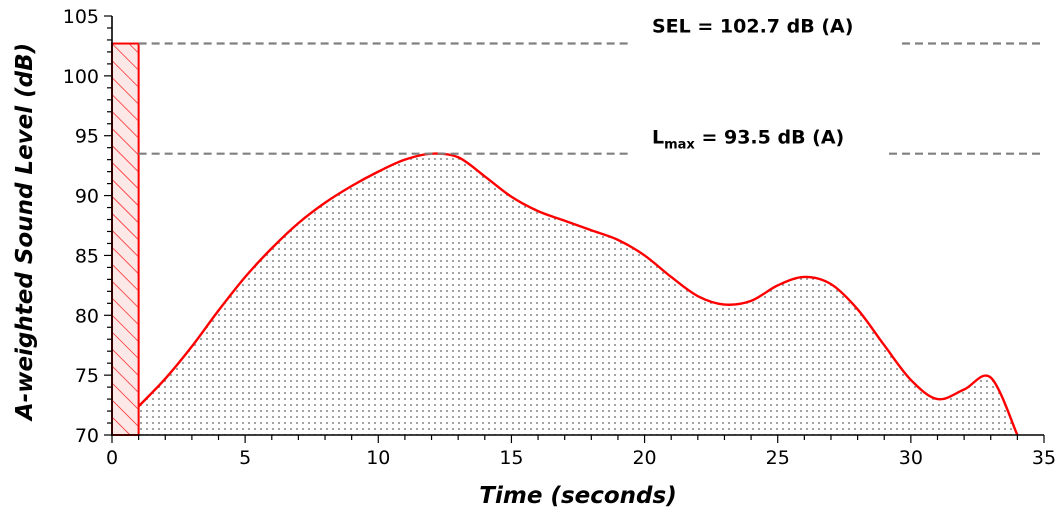  Describe the element at coordinates (87, 137) in the screenshot. I see `y-tick-label: 95` at that location.